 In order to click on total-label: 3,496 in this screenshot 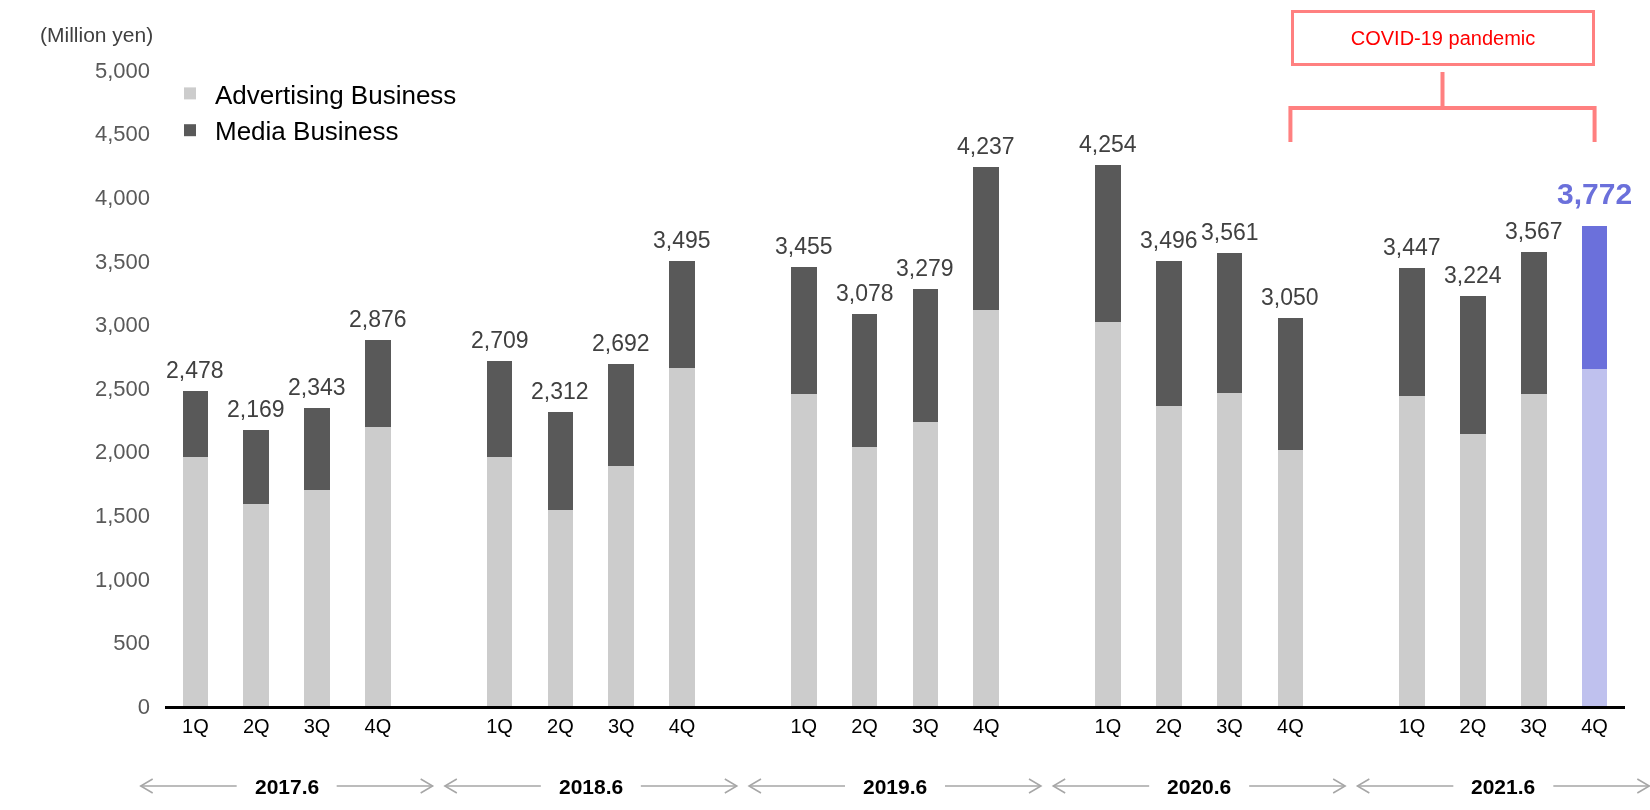, I will do `click(1169, 240)`.